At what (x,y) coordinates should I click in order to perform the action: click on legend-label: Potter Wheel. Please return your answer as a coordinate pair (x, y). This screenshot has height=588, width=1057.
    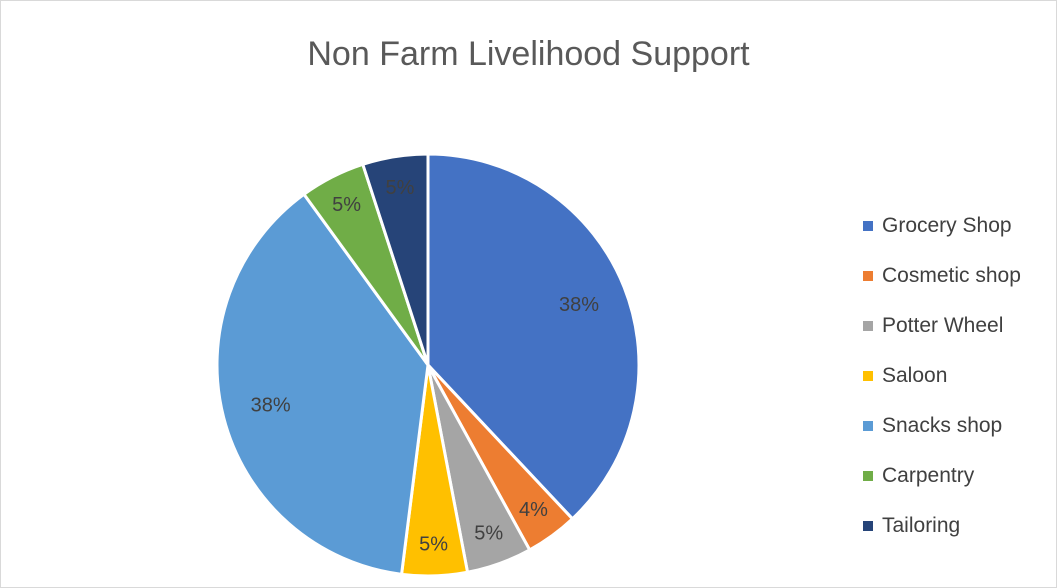
    Looking at the image, I should click on (943, 325).